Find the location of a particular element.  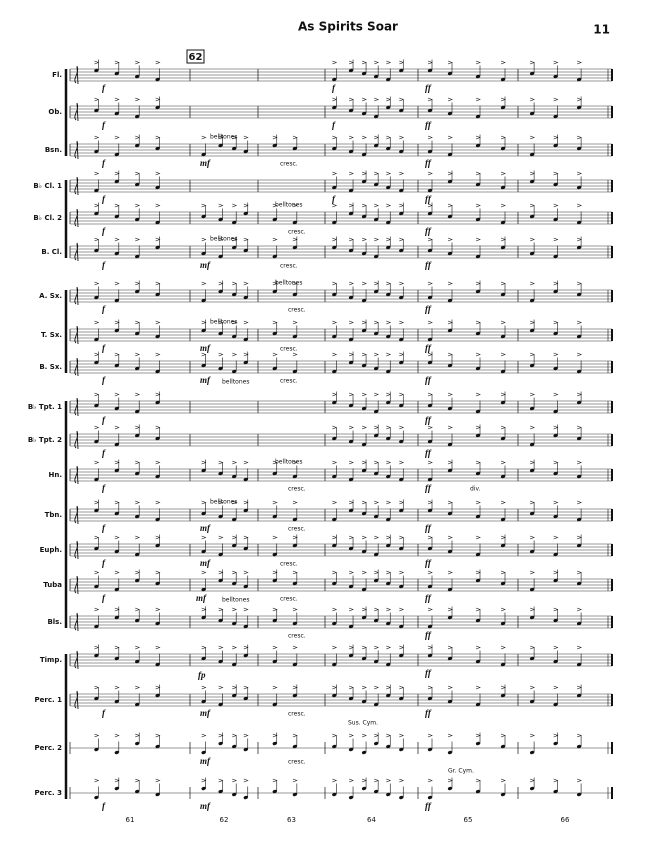

text-annotation: belltones is located at coordinates (223, 502).